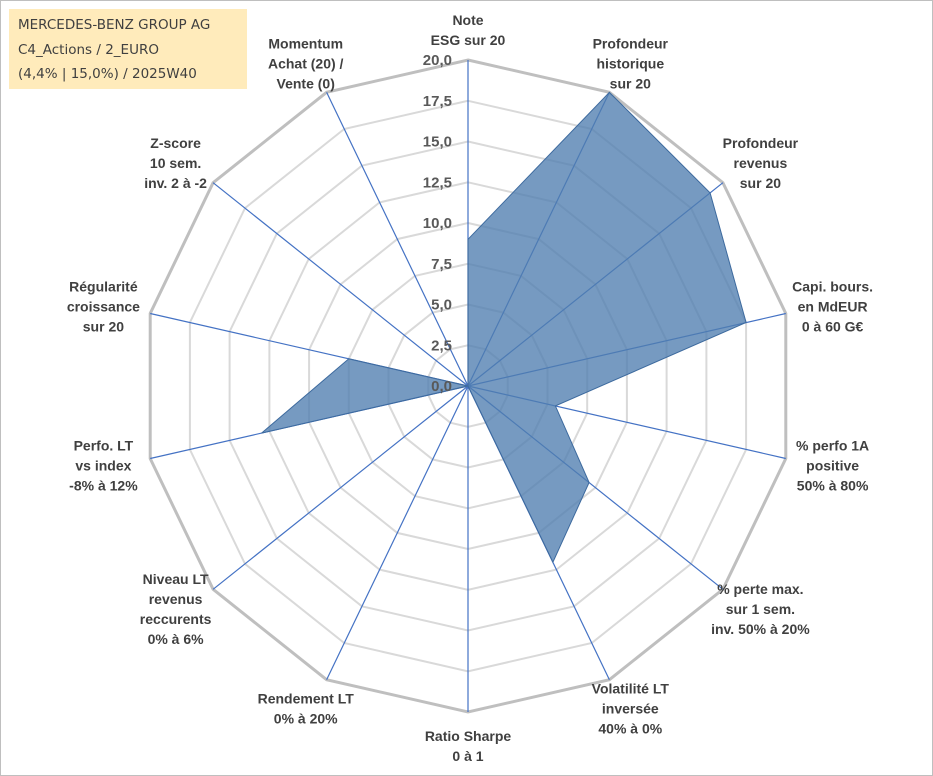 The image size is (933, 776). I want to click on tick-label: 0,0, so click(441, 386).